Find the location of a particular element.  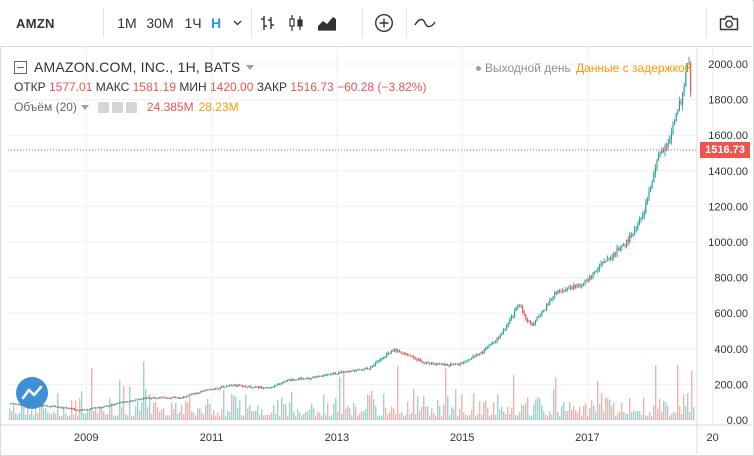

delayed-data-label: Данные с задержкой is located at coordinates (634, 68).